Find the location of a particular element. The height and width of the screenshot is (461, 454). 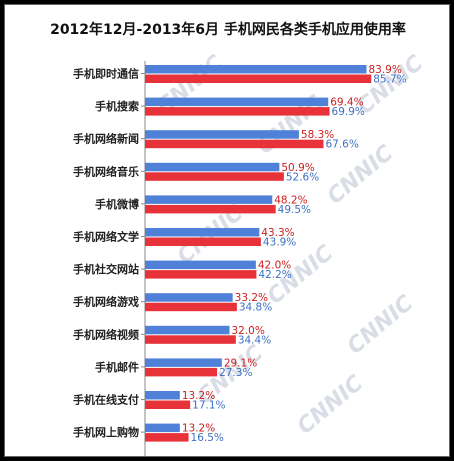

category-label: 手机网上购物 is located at coordinates (106, 432).